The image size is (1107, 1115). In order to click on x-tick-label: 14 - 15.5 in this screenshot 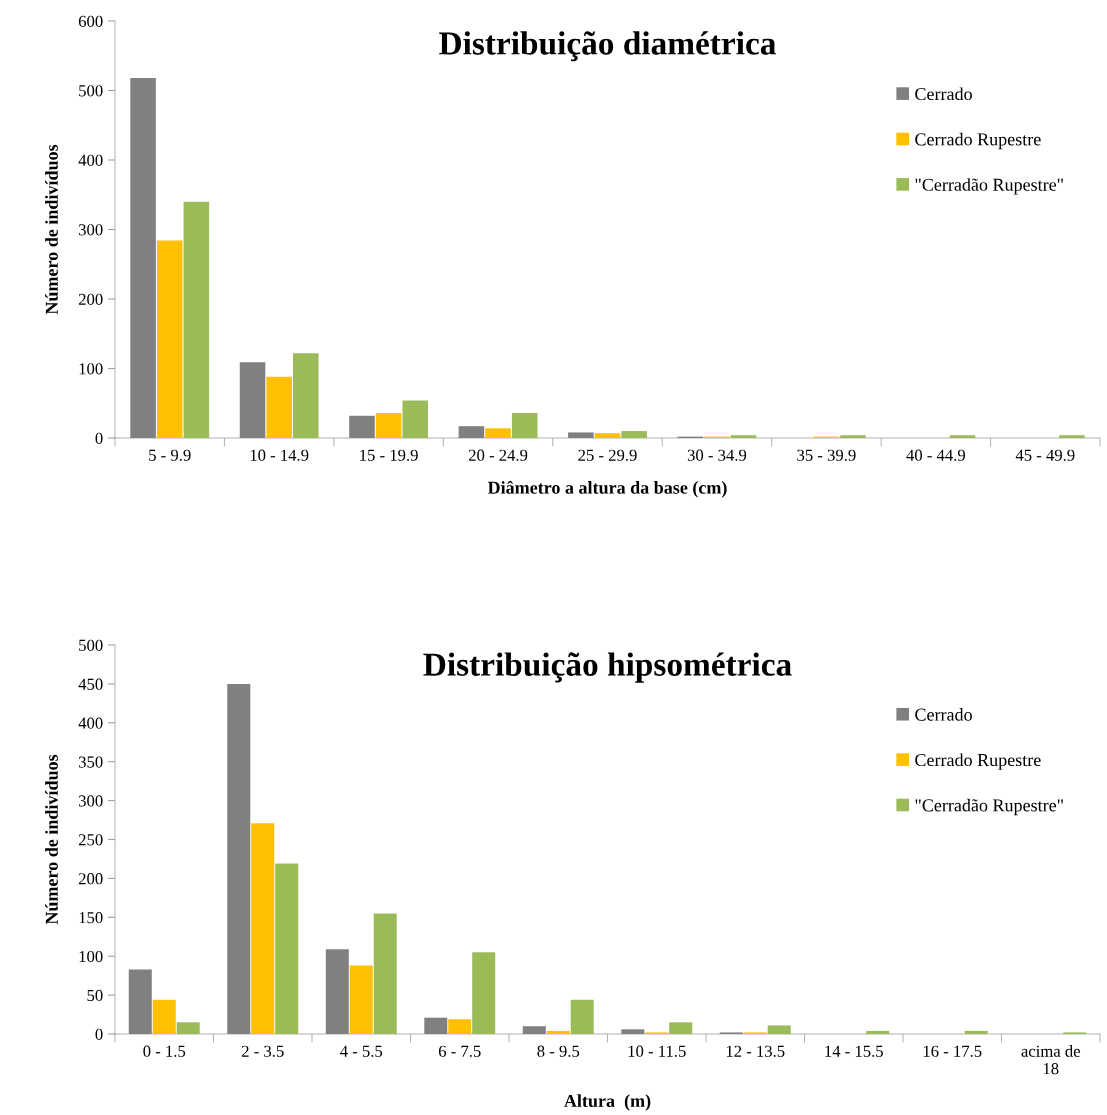, I will do `click(854, 1051)`.